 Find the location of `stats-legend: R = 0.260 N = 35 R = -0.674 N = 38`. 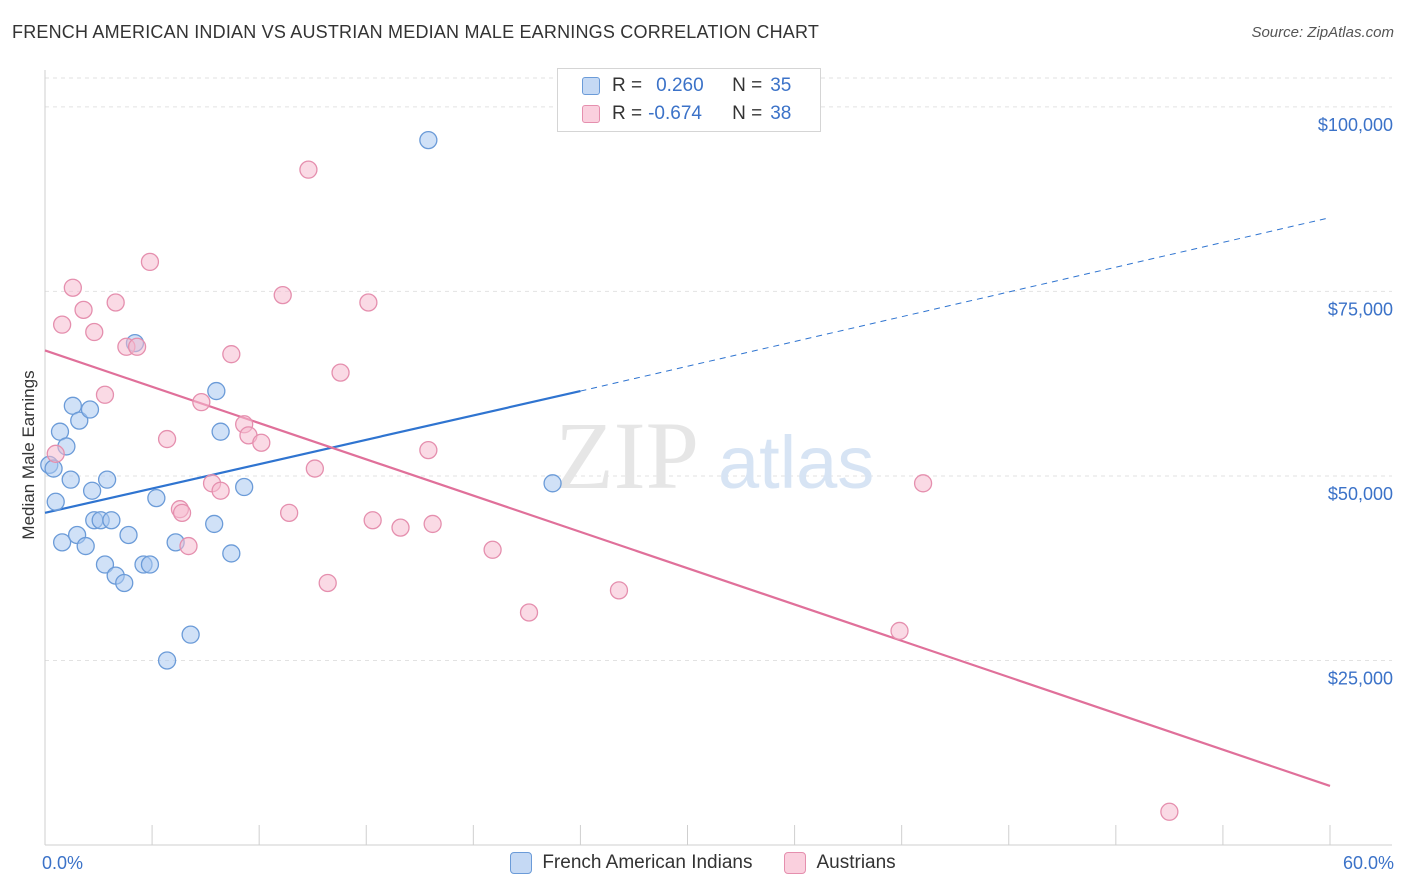

stats-legend: R = 0.260 N = 35 R = -0.674 N = 38 is located at coordinates (689, 100).